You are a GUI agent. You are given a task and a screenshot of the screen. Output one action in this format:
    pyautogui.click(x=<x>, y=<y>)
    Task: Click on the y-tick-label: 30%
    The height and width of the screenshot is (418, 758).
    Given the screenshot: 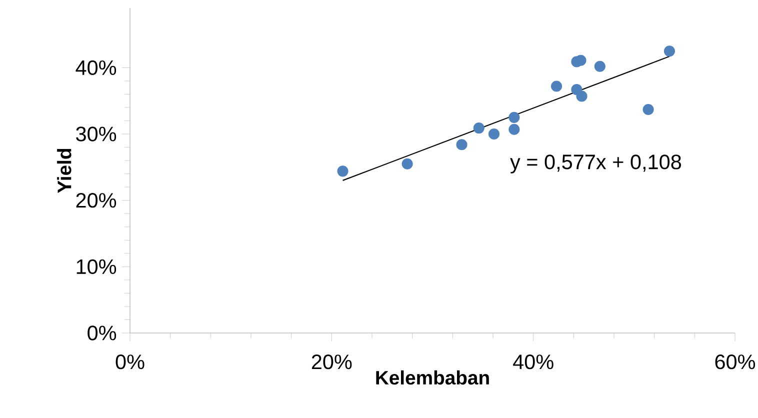 What is the action you would take?
    pyautogui.click(x=96, y=134)
    